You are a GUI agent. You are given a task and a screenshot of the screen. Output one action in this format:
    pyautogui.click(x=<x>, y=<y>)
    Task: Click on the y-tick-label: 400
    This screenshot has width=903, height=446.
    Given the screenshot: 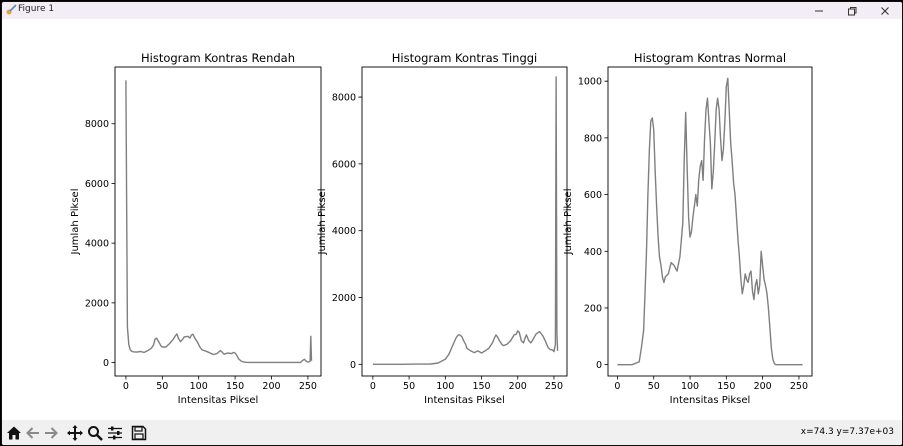 What is the action you would take?
    pyautogui.click(x=593, y=252)
    